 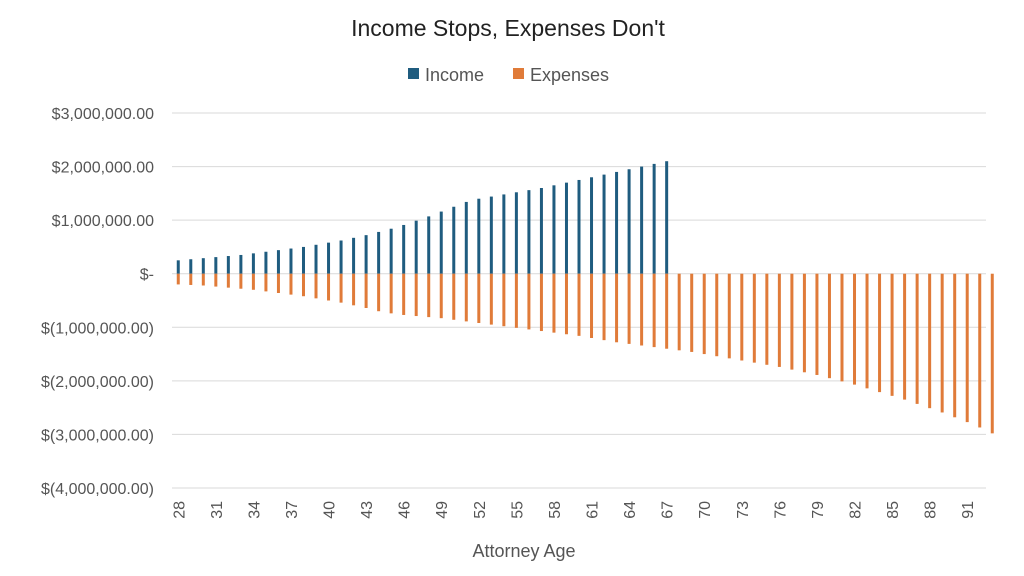 I want to click on y-tick-label: $(2,000,000.00), so click(x=97, y=382).